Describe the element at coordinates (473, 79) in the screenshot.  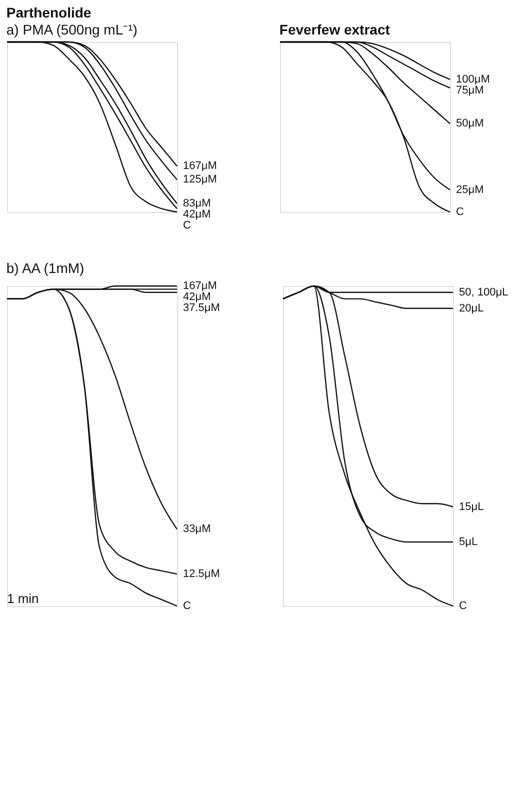
I see `series-label: 100μM` at that location.